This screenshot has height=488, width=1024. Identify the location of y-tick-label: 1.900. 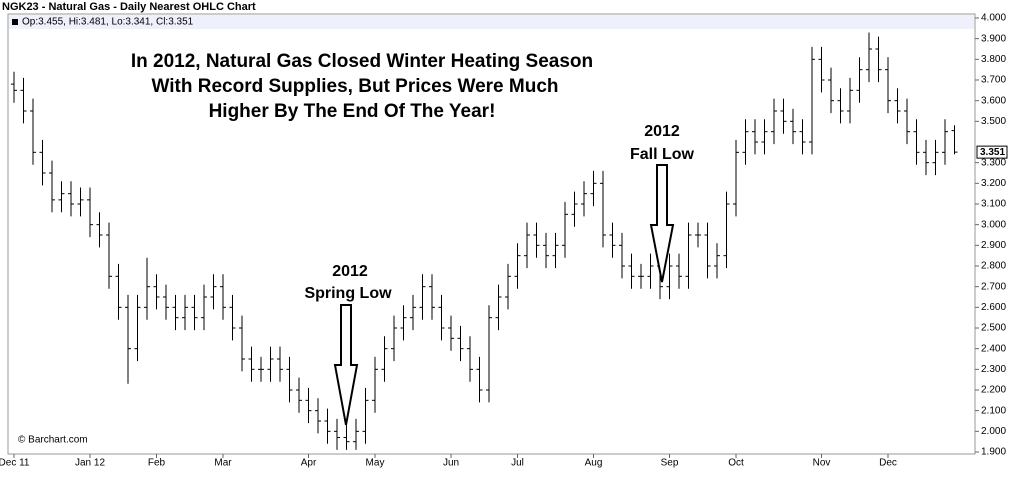
(993, 452).